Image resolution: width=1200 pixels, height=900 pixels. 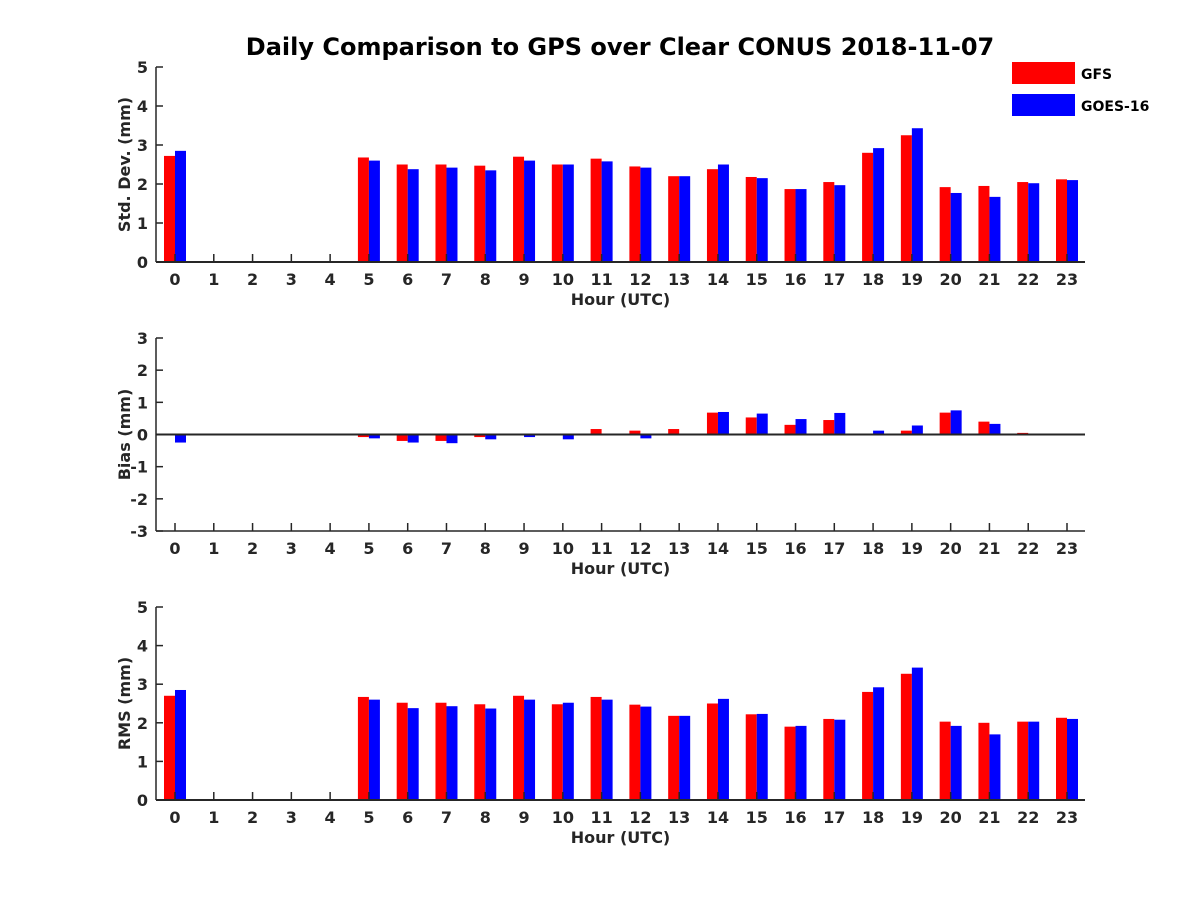 I want to click on y-tick-label: 4, so click(x=142, y=646).